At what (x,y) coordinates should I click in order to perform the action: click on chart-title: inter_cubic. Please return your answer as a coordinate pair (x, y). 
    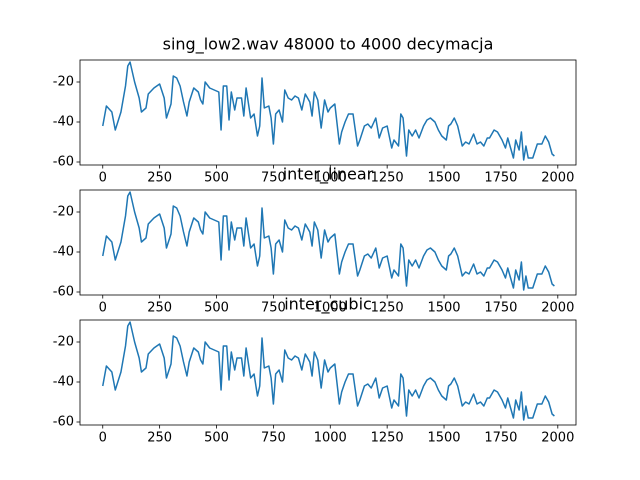
    Looking at the image, I should click on (328, 305).